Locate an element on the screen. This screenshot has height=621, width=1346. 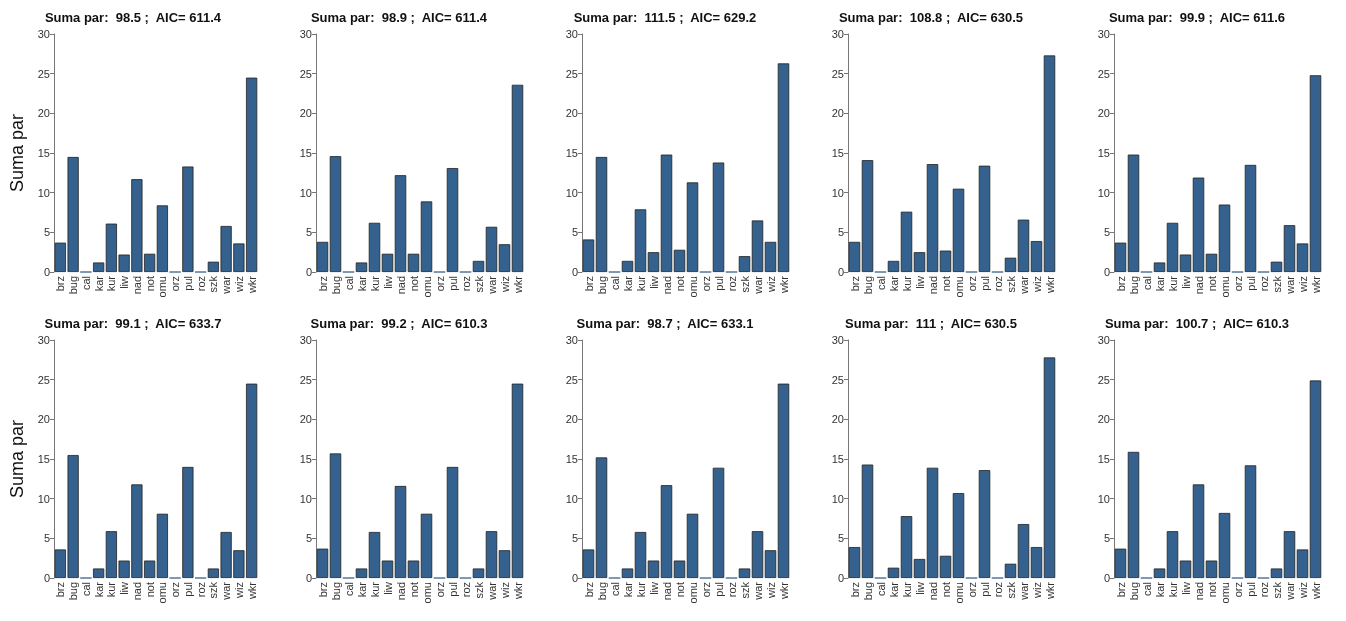
chart-title: Suma par: 100.7 ; AIC= 610.3 is located at coordinates (1197, 323).